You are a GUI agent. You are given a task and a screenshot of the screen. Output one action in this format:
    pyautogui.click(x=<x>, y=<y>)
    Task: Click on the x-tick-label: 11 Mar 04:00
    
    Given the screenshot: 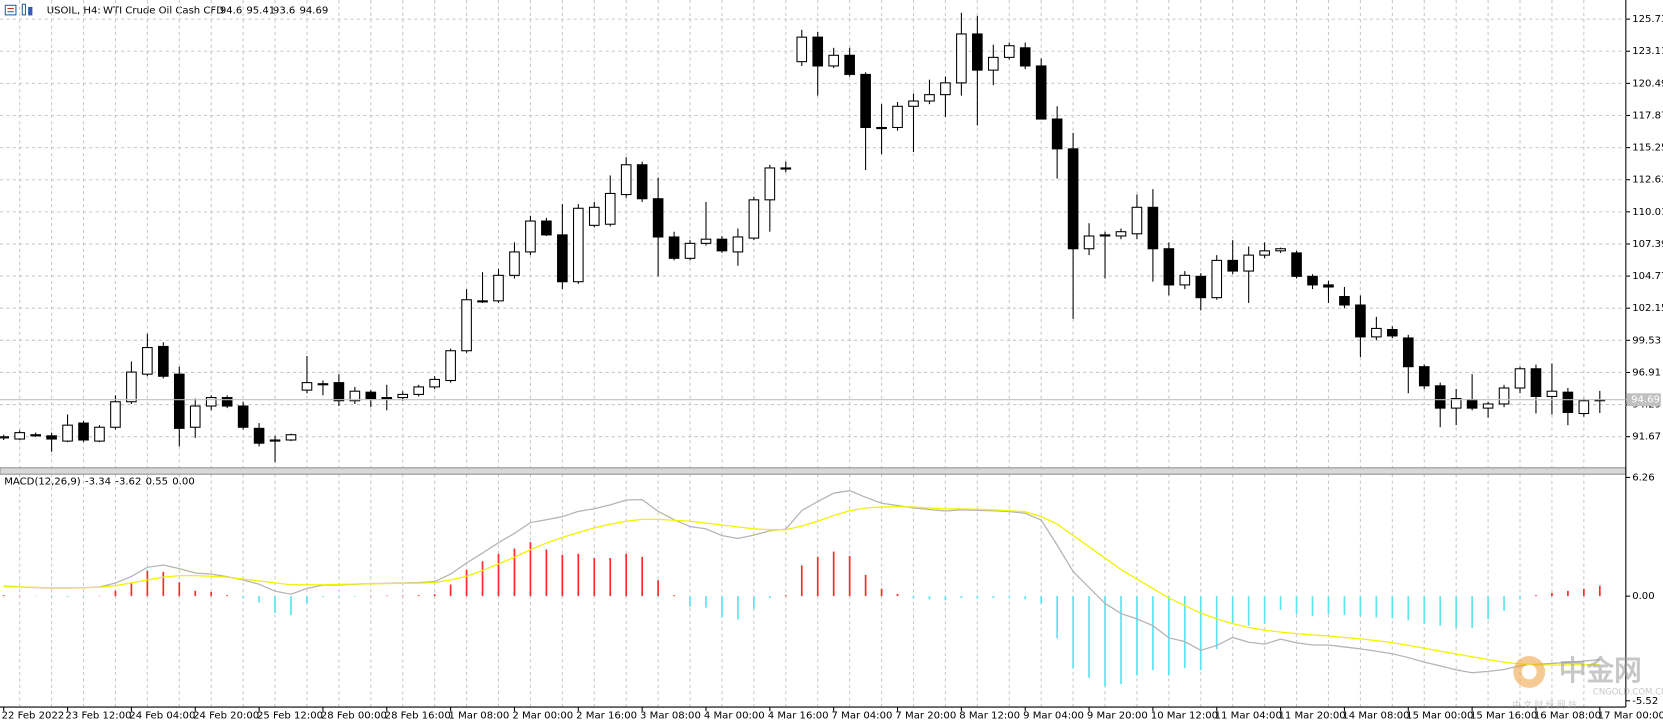 What is the action you would take?
    pyautogui.click(x=1248, y=716)
    